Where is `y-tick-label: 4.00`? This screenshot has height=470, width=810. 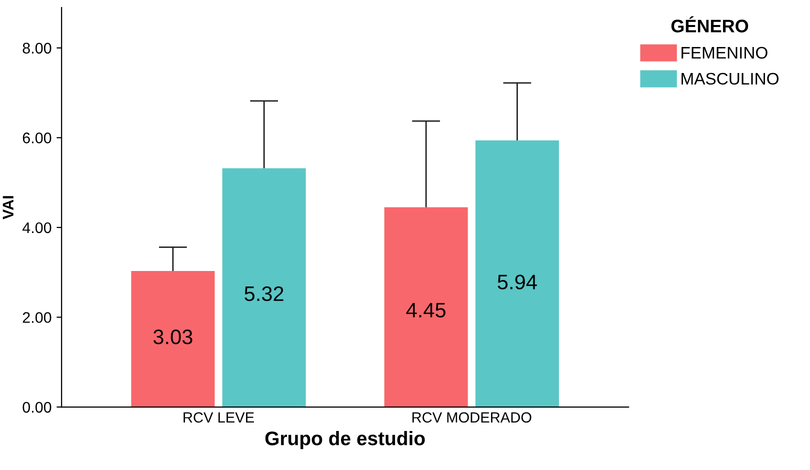 y-tick-label: 4.00 is located at coordinates (37, 228).